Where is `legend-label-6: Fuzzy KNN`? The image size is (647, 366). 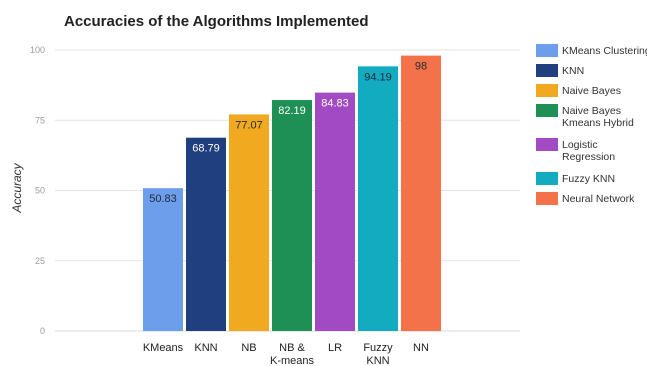
legend-label-6: Fuzzy KNN is located at coordinates (588, 179).